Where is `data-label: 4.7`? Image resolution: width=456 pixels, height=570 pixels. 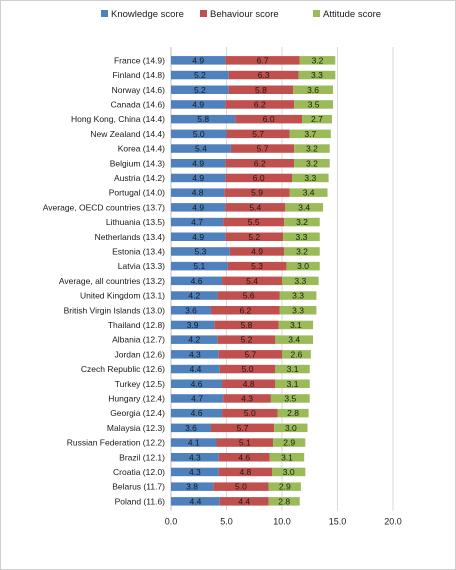
data-label: 4.7 is located at coordinates (197, 398).